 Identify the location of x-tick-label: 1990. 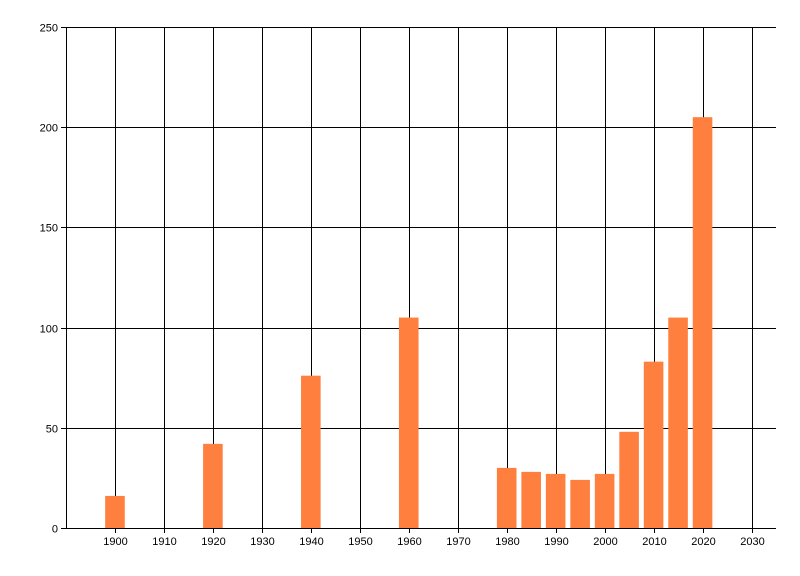
(556, 542).